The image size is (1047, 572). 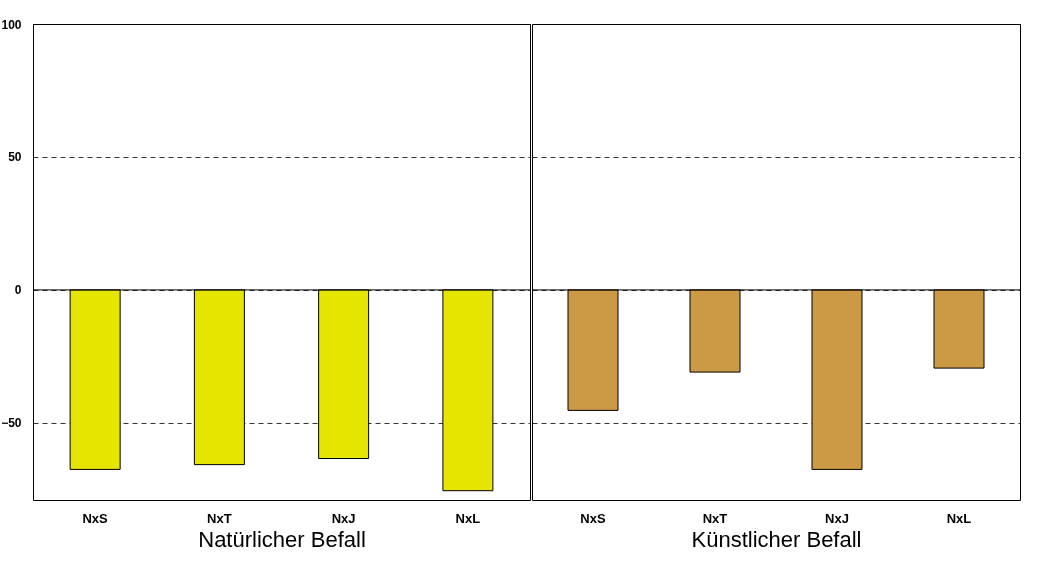 What do you see at coordinates (18, 290) in the screenshot?
I see `y-tick-label: 0` at bounding box center [18, 290].